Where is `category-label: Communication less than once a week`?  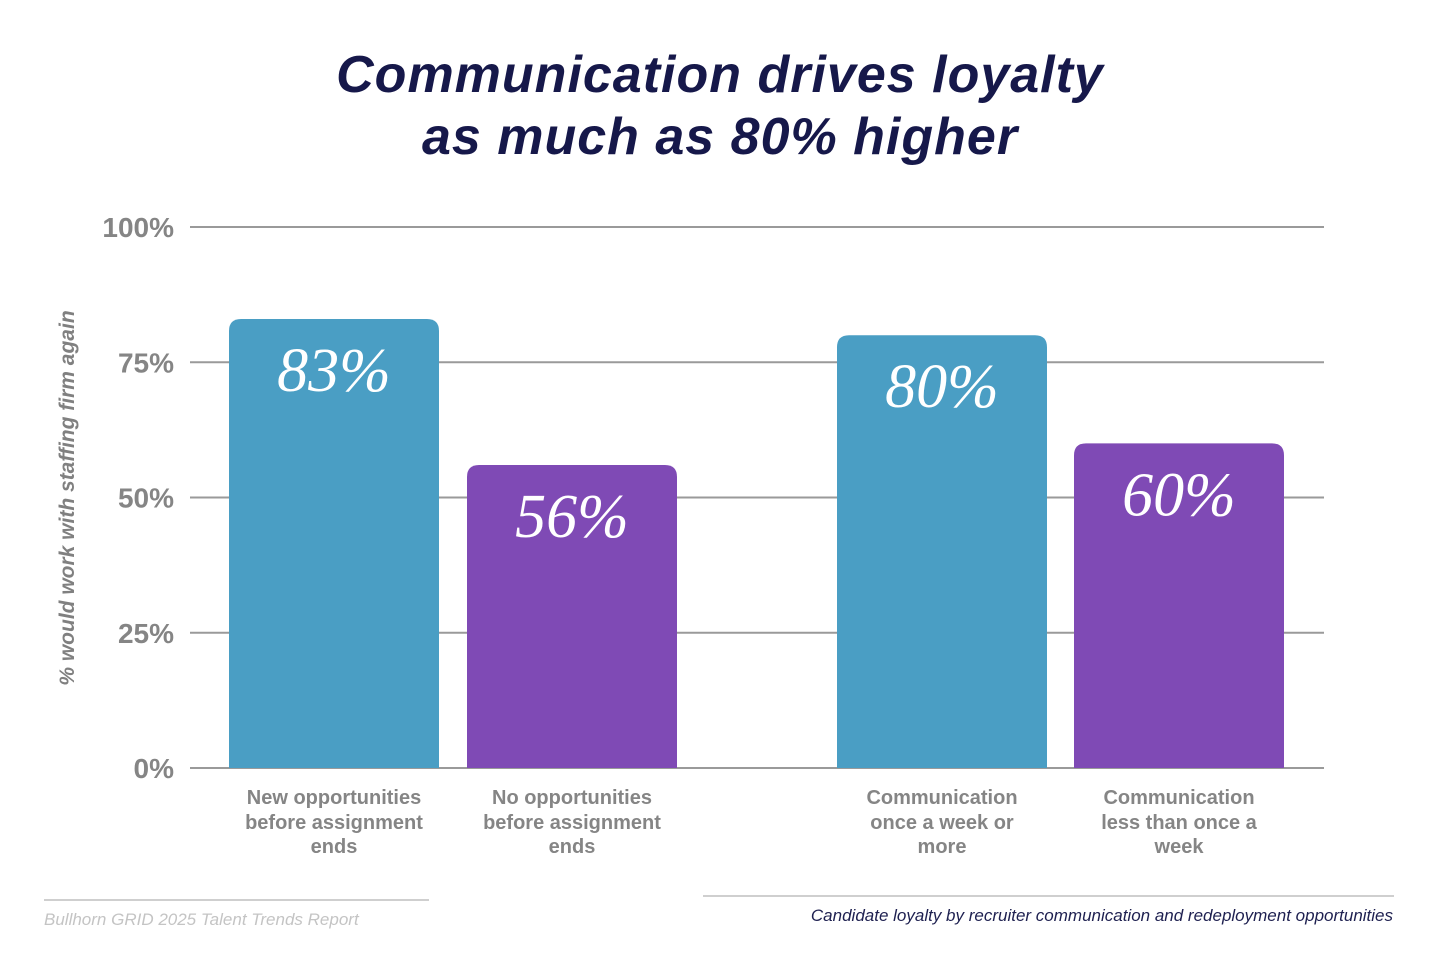 category-label: Communication less than once a week is located at coordinates (1179, 822).